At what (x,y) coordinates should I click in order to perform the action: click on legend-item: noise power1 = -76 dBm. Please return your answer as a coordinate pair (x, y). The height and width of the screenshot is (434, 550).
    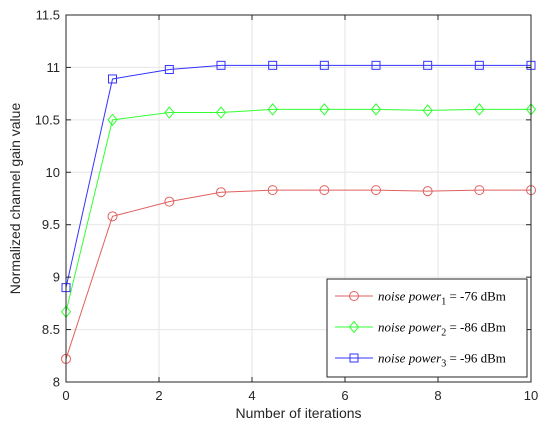
    Looking at the image, I should click on (420, 298).